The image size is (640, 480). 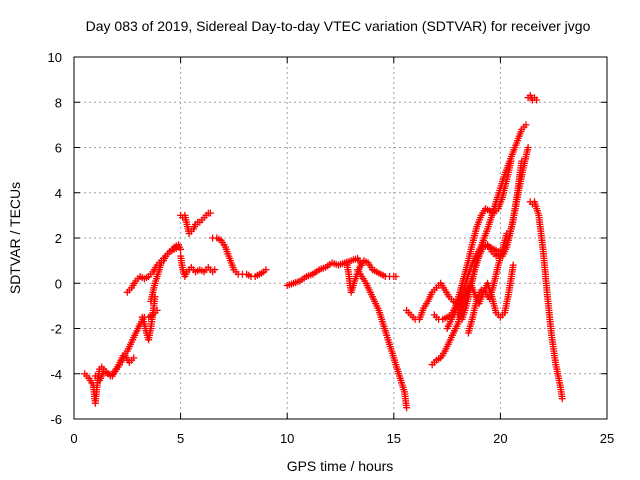 What do you see at coordinates (56, 329) in the screenshot?
I see `y-tick-label: -2` at bounding box center [56, 329].